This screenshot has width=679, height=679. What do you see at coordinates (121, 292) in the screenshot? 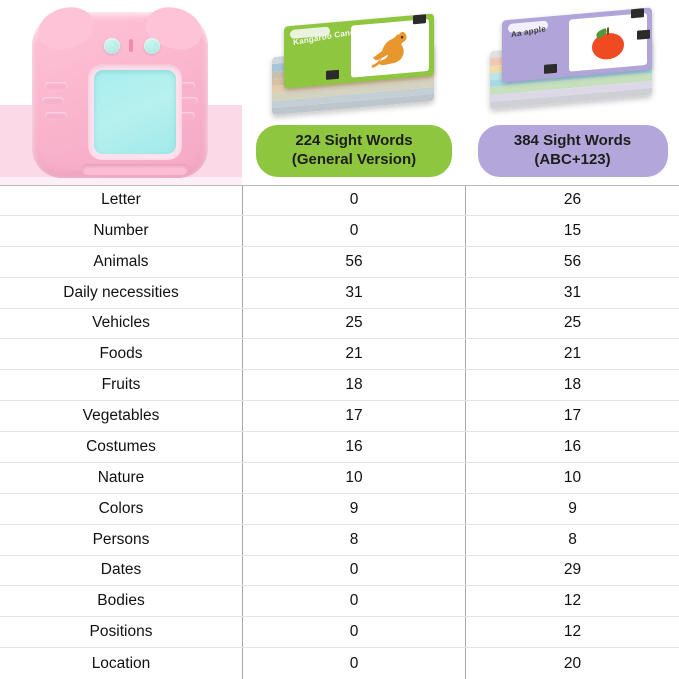
I see `table-cell-category: Daily necessities` at bounding box center [121, 292].